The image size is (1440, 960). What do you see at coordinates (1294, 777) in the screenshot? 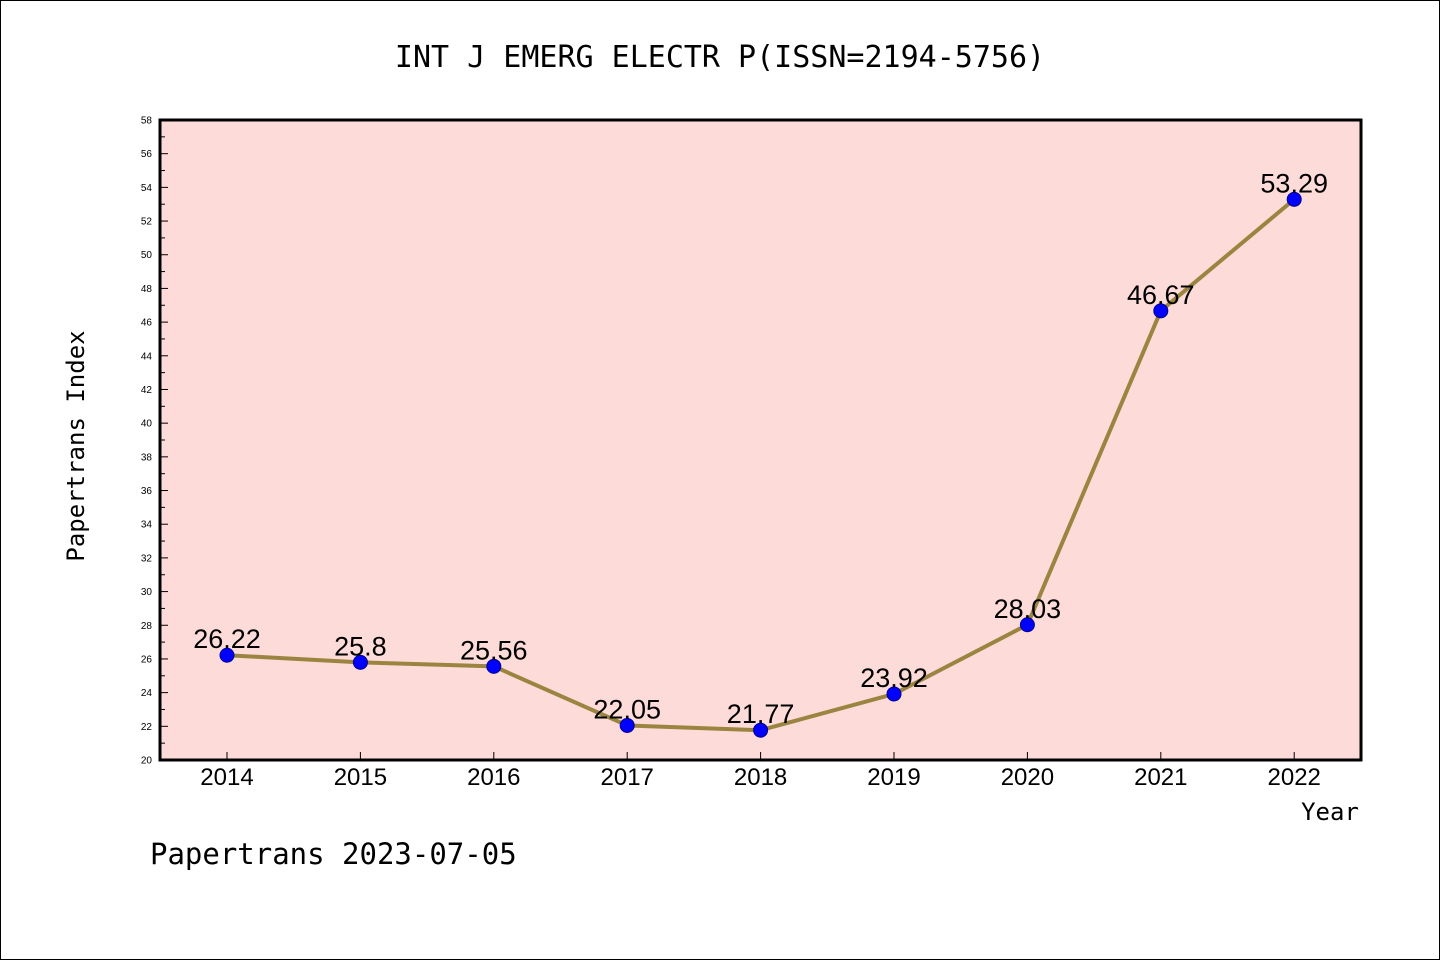
I see `x-tick-label: 2022` at bounding box center [1294, 777].